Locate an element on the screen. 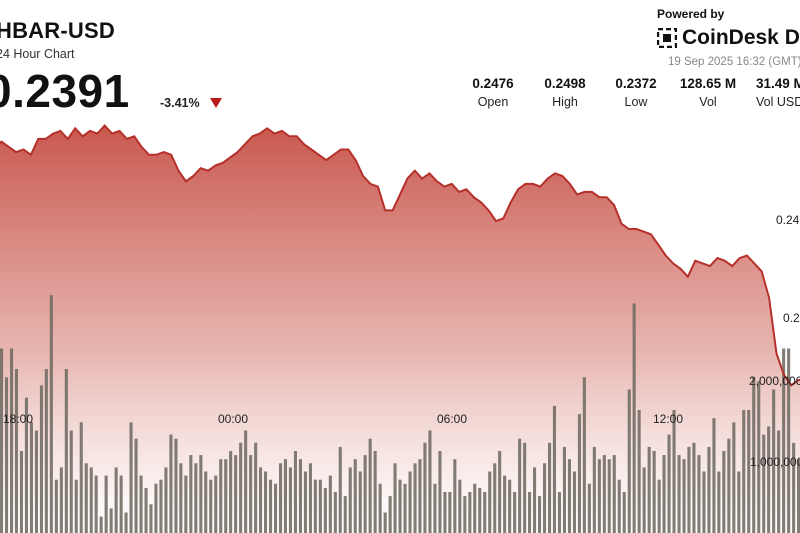 The width and height of the screenshot is (800, 533). stat-label: Vol is located at coordinates (708, 102).